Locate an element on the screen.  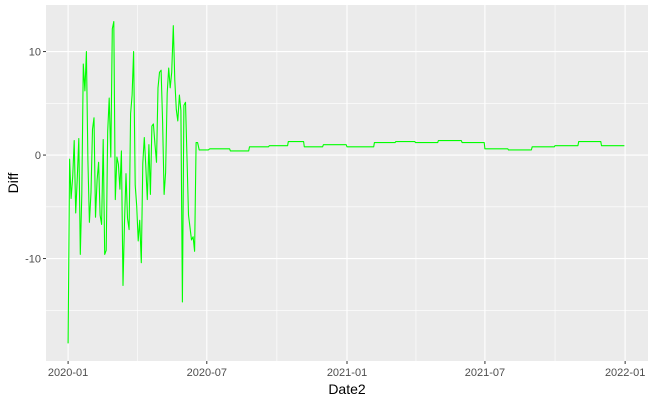
x-tick-label: 2020-01 is located at coordinates (68, 373).